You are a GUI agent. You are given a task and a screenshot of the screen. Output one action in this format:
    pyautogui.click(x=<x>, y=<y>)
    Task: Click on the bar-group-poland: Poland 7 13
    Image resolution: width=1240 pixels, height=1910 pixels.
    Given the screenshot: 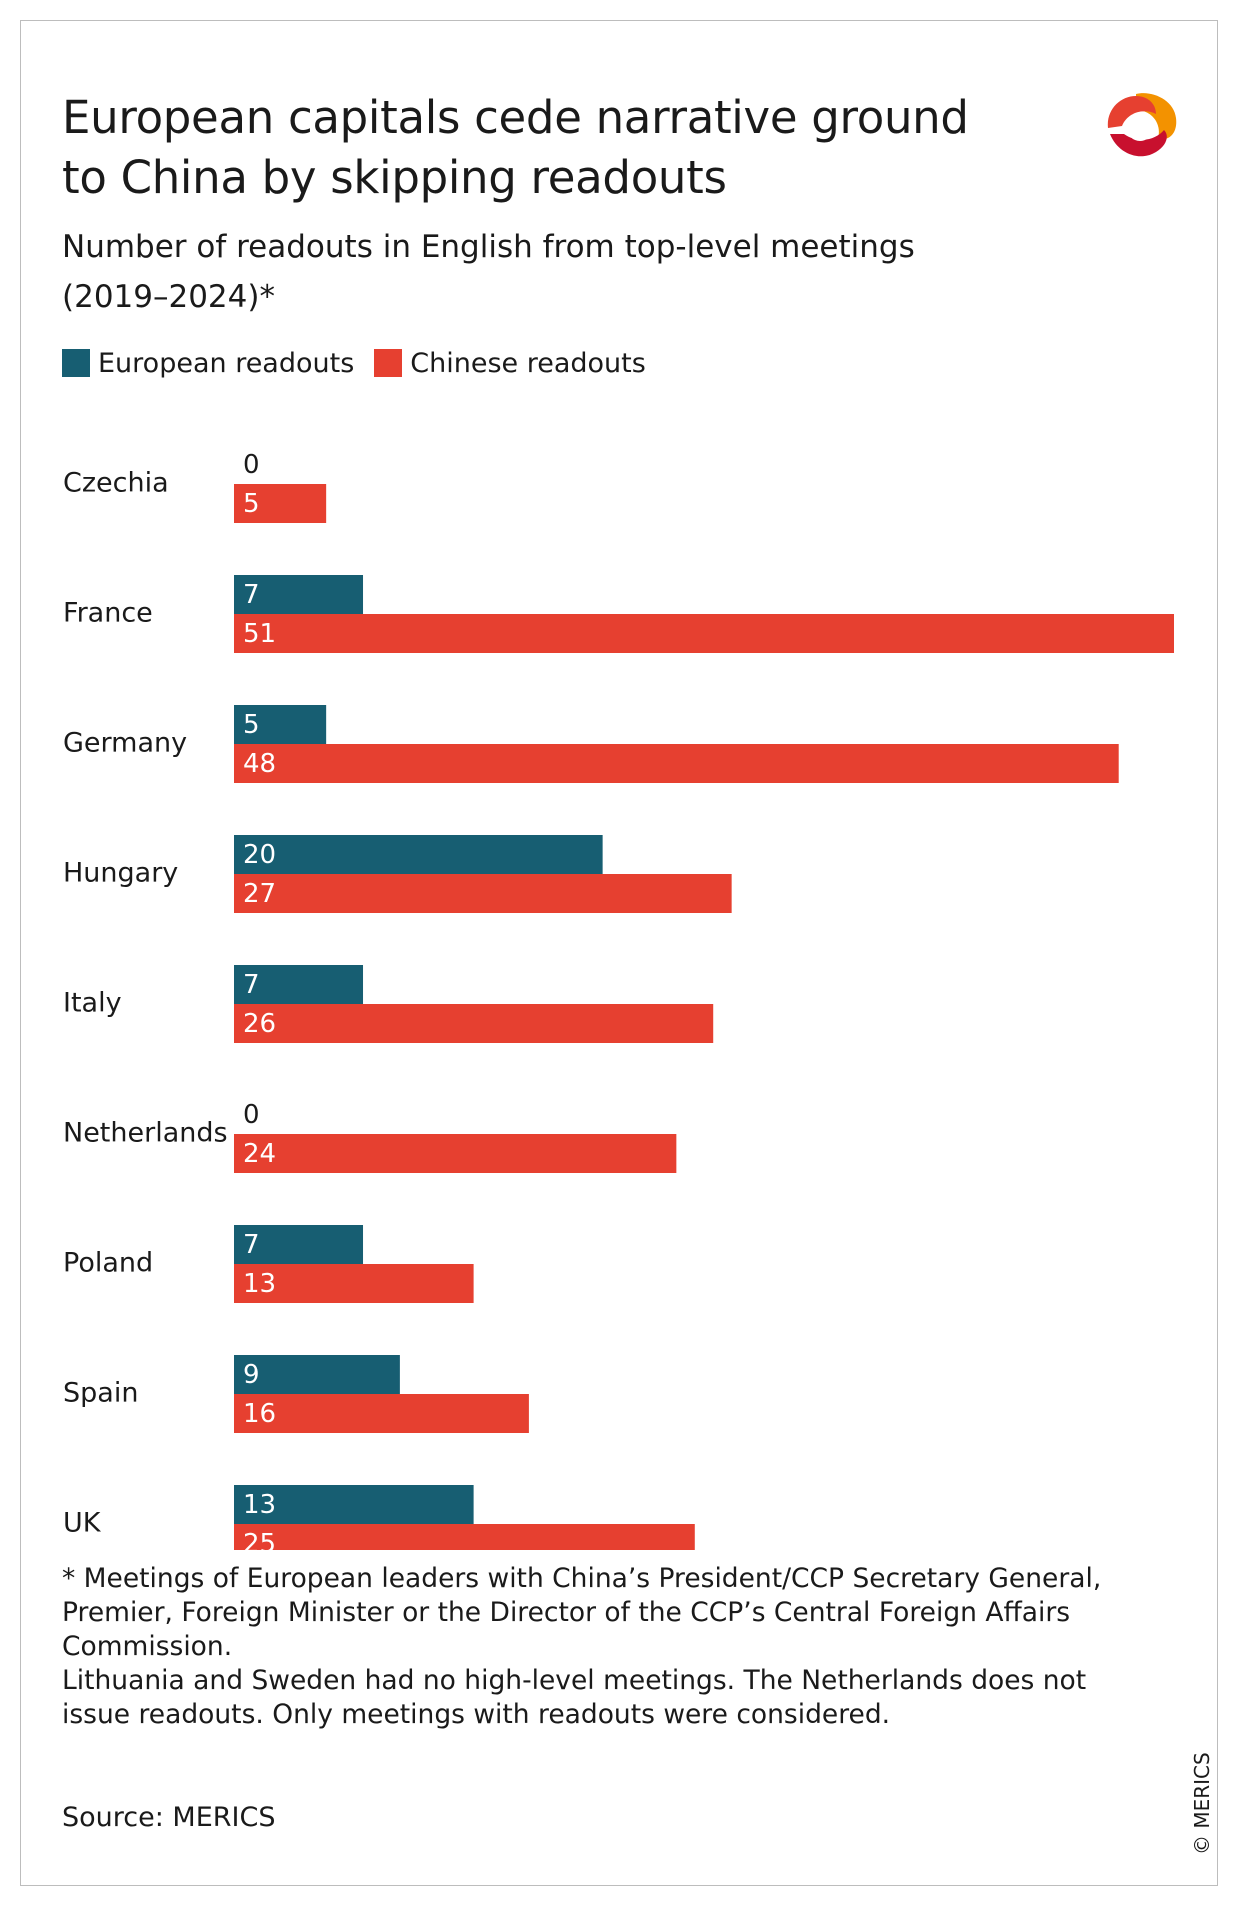 What is the action you would take?
    pyautogui.click(x=268, y=1264)
    